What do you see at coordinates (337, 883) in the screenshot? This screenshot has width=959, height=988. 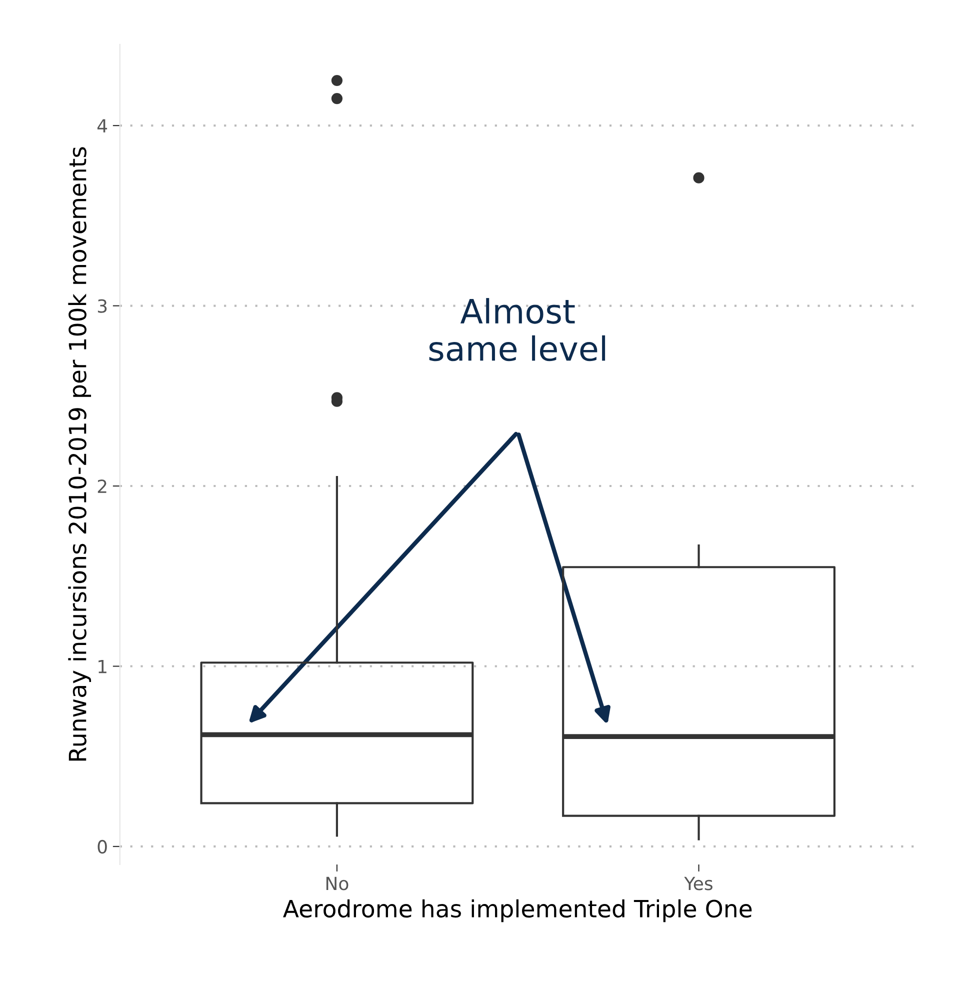 I see `x-tick-label: No` at bounding box center [337, 883].